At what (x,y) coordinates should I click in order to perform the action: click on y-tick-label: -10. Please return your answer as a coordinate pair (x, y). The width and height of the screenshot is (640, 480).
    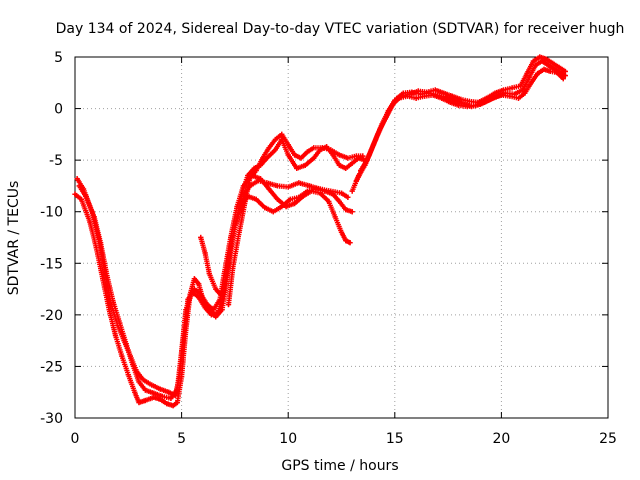
    Looking at the image, I should click on (51, 213).